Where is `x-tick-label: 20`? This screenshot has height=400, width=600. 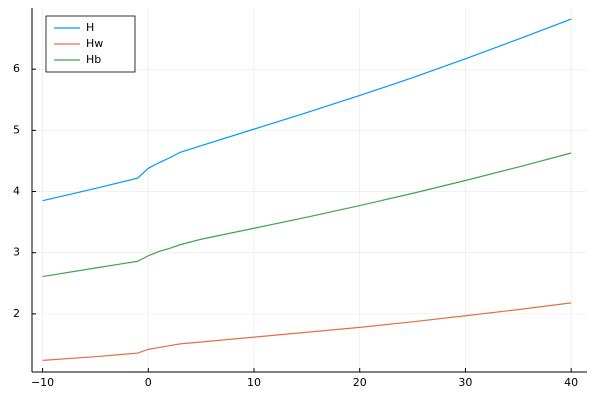 x-tick-label: 20 is located at coordinates (360, 382).